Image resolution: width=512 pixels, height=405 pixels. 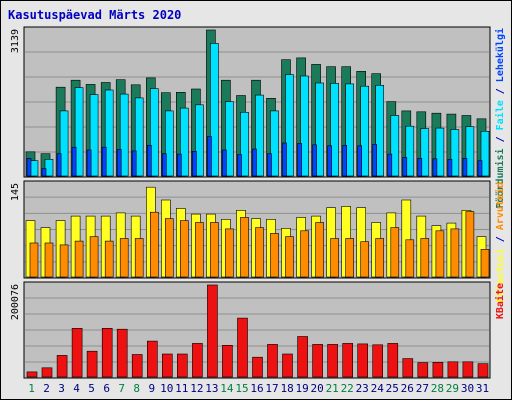 What do you see at coordinates (500, 242) in the screenshot?
I see `right-legend-visits: Külastusi / Arvuteid` at bounding box center [500, 242].